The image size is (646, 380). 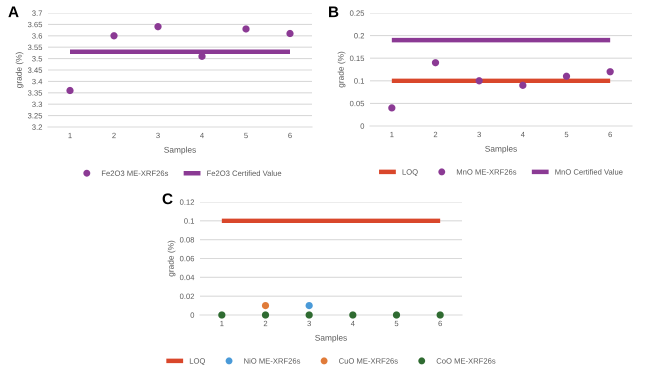 I want to click on chart-title: B, so click(x=333, y=12).